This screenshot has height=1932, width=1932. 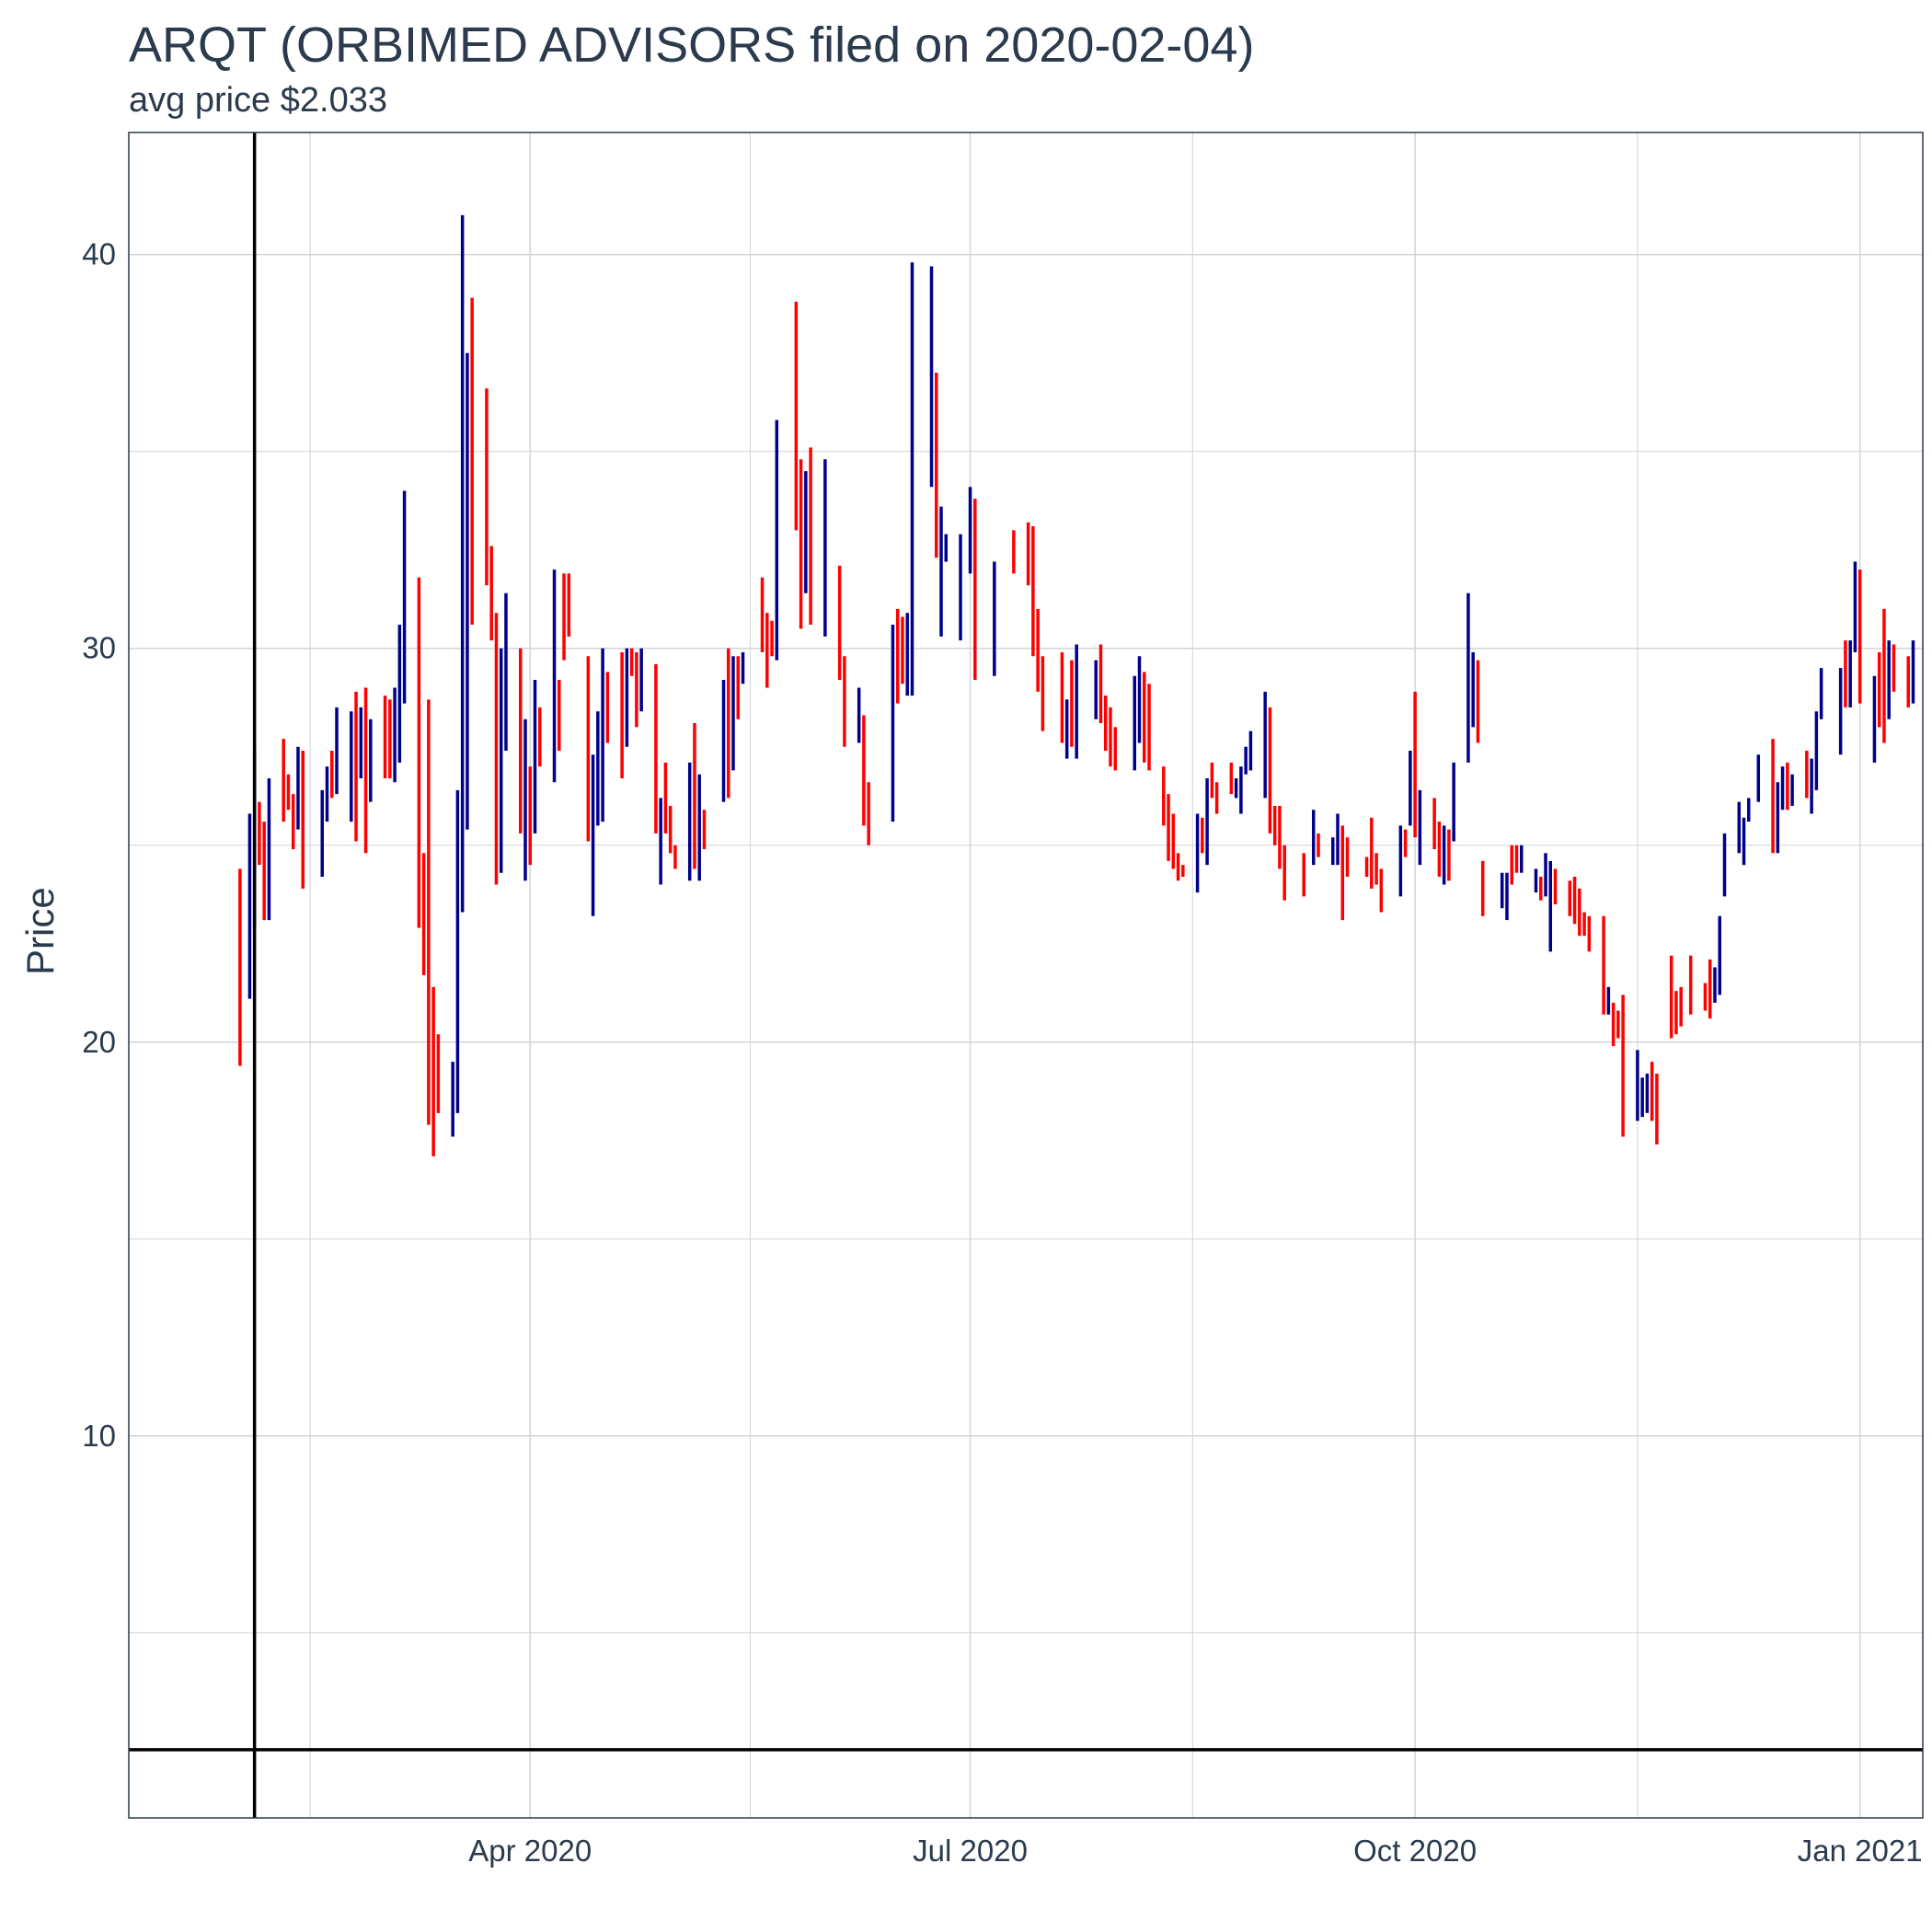 I want to click on x-tick-label: Oct 2020, so click(x=1415, y=1851).